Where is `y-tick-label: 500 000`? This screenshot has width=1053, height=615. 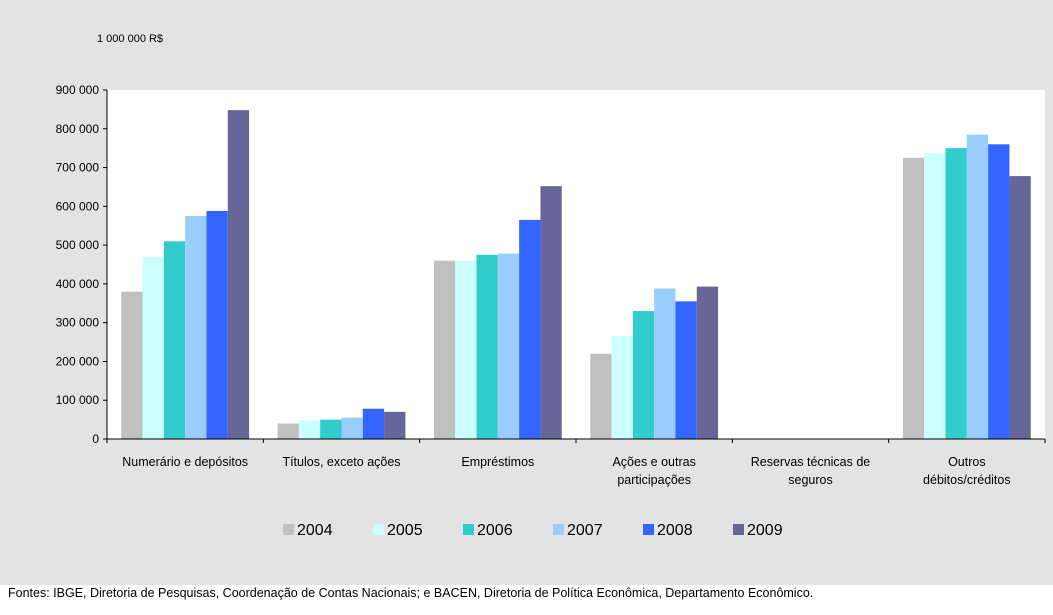
y-tick-label: 500 000 is located at coordinates (78, 245).